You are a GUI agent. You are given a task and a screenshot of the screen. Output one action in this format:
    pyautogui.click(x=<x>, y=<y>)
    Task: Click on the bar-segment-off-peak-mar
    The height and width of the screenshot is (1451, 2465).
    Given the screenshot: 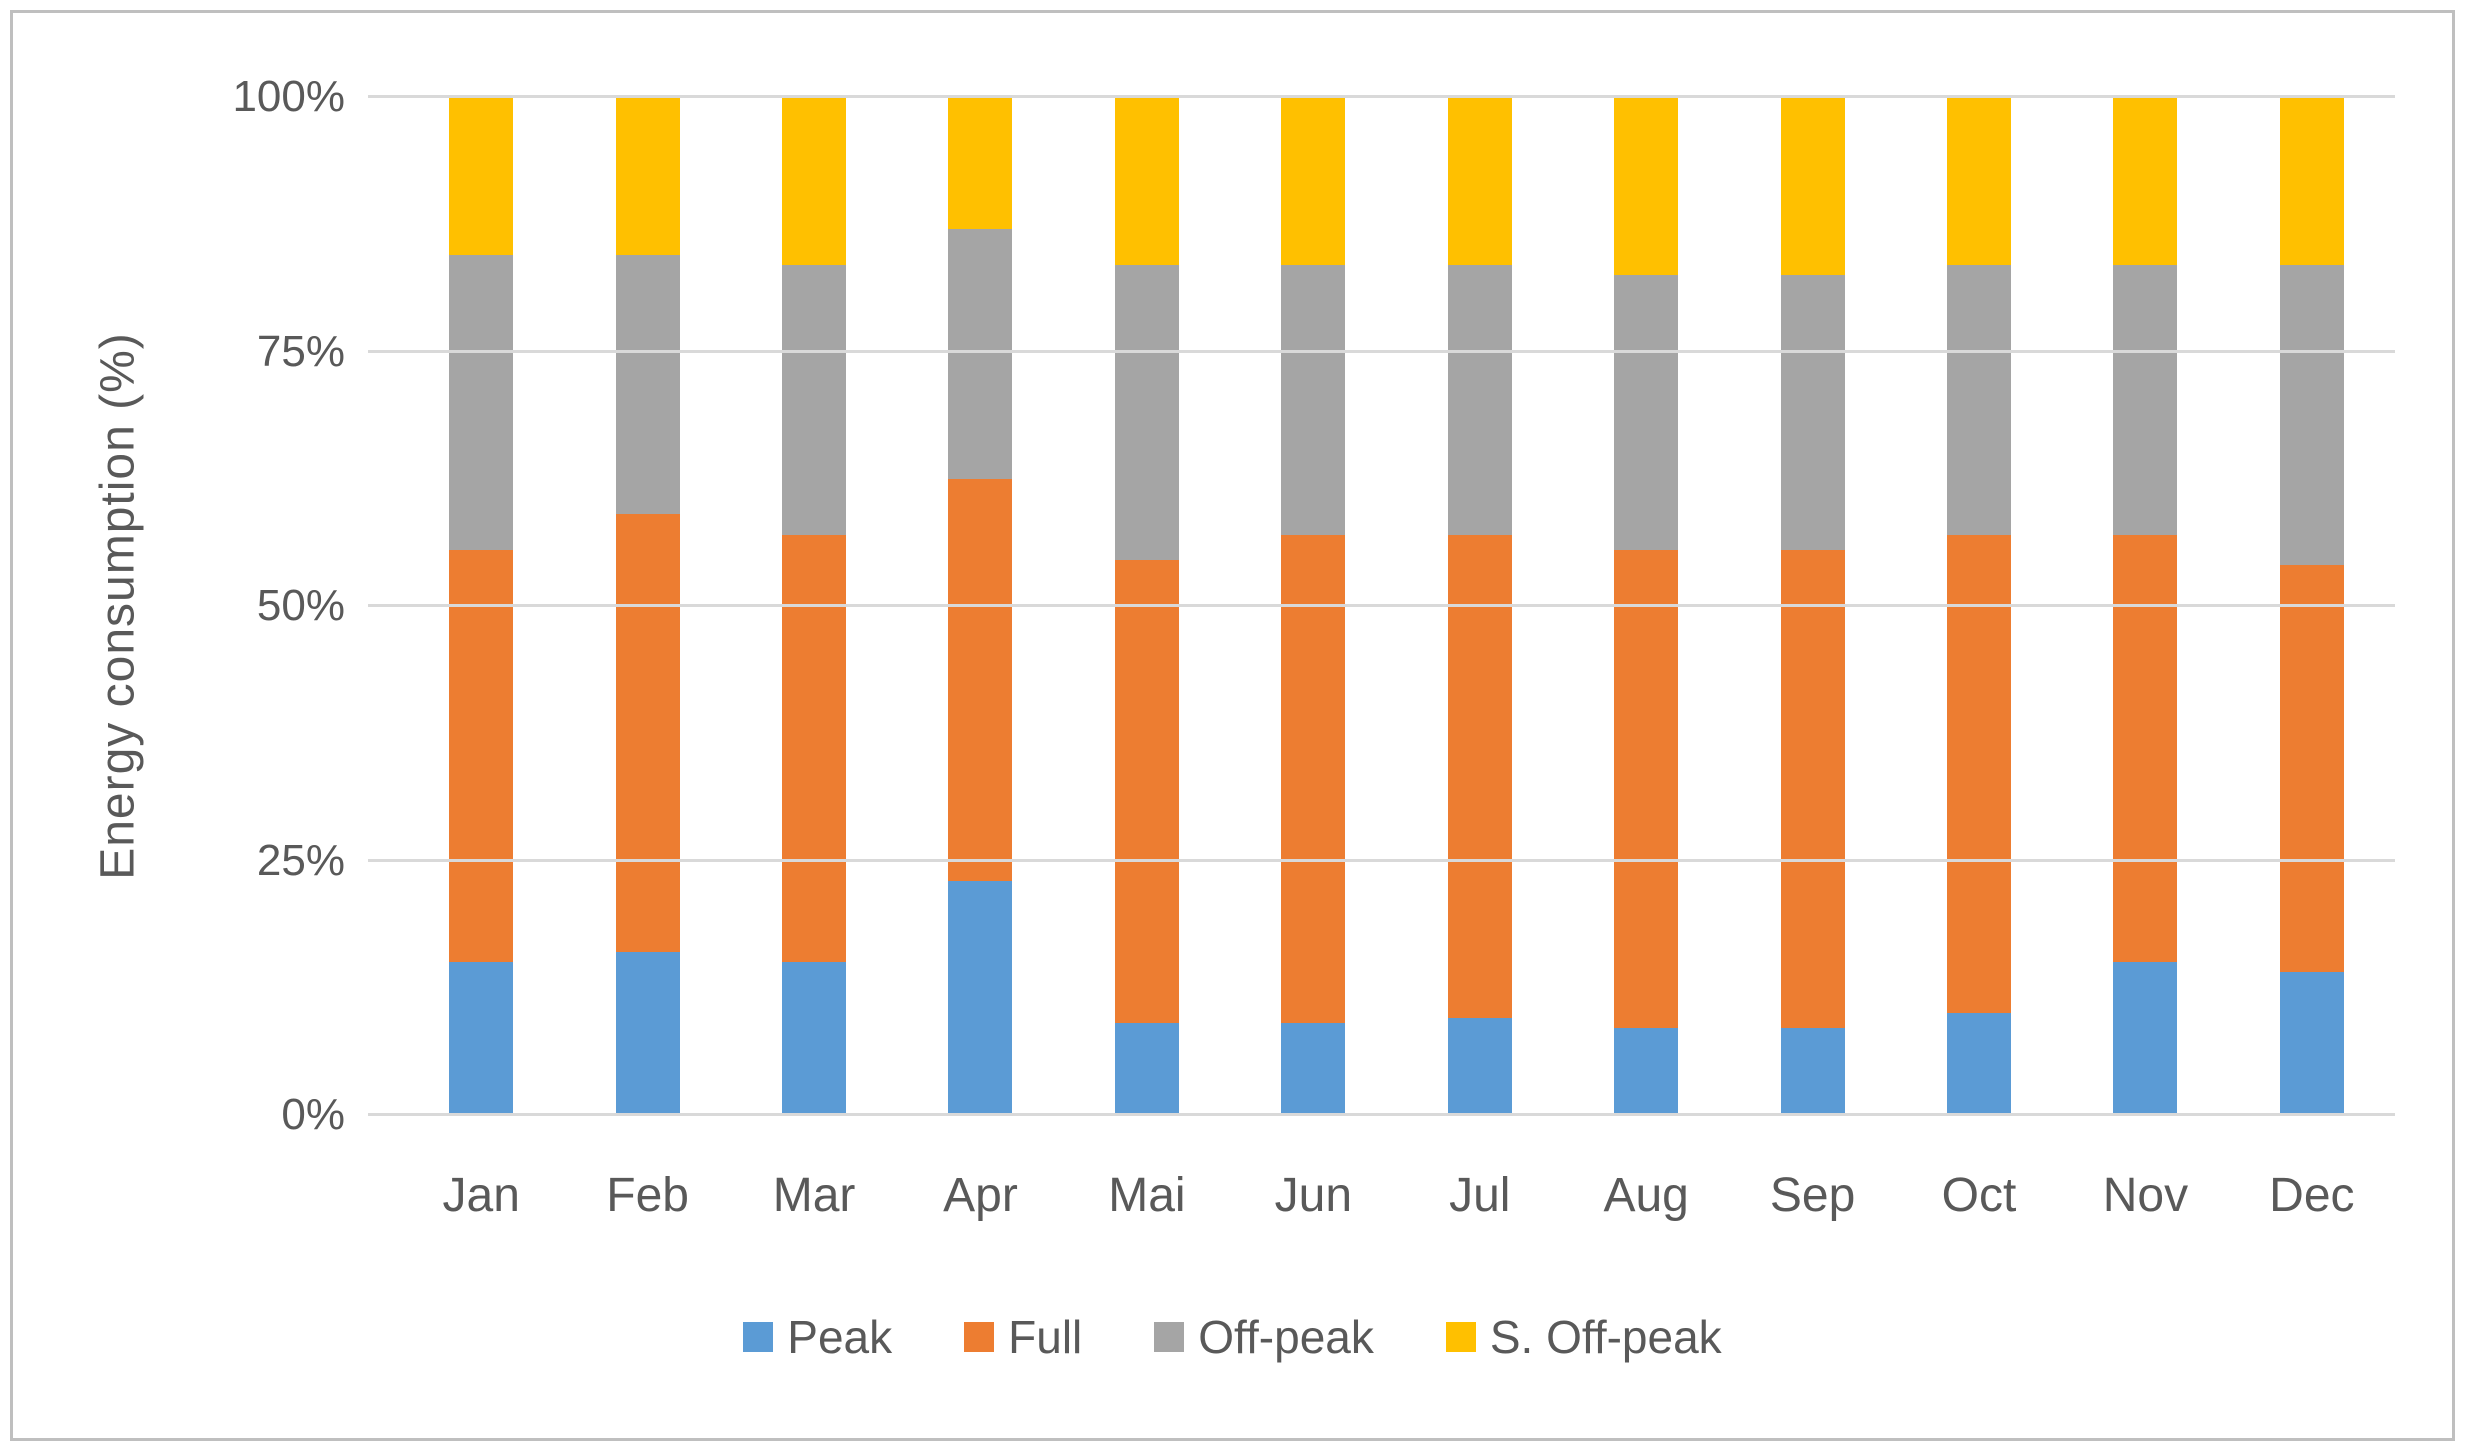 What is the action you would take?
    pyautogui.click(x=814, y=400)
    